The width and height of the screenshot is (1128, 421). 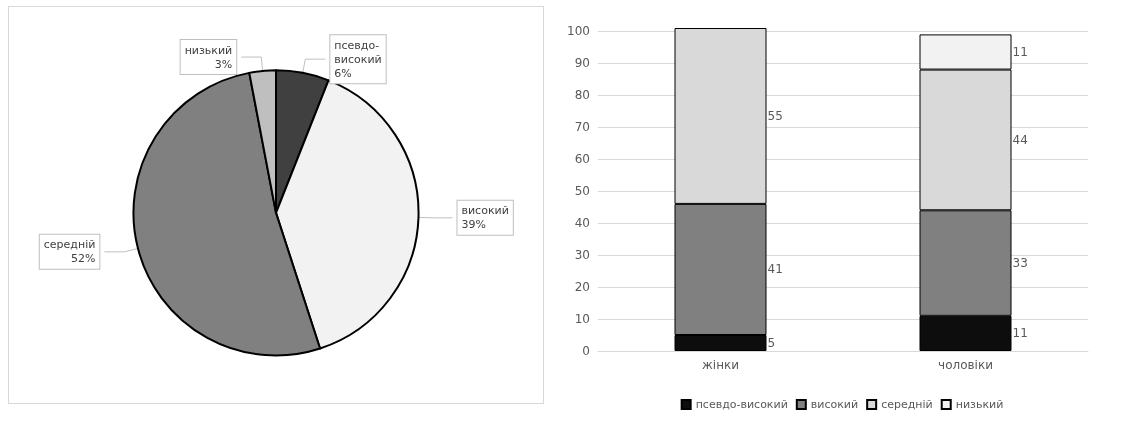 What do you see at coordinates (582, 159) in the screenshot?
I see `y-tick-label: 60` at bounding box center [582, 159].